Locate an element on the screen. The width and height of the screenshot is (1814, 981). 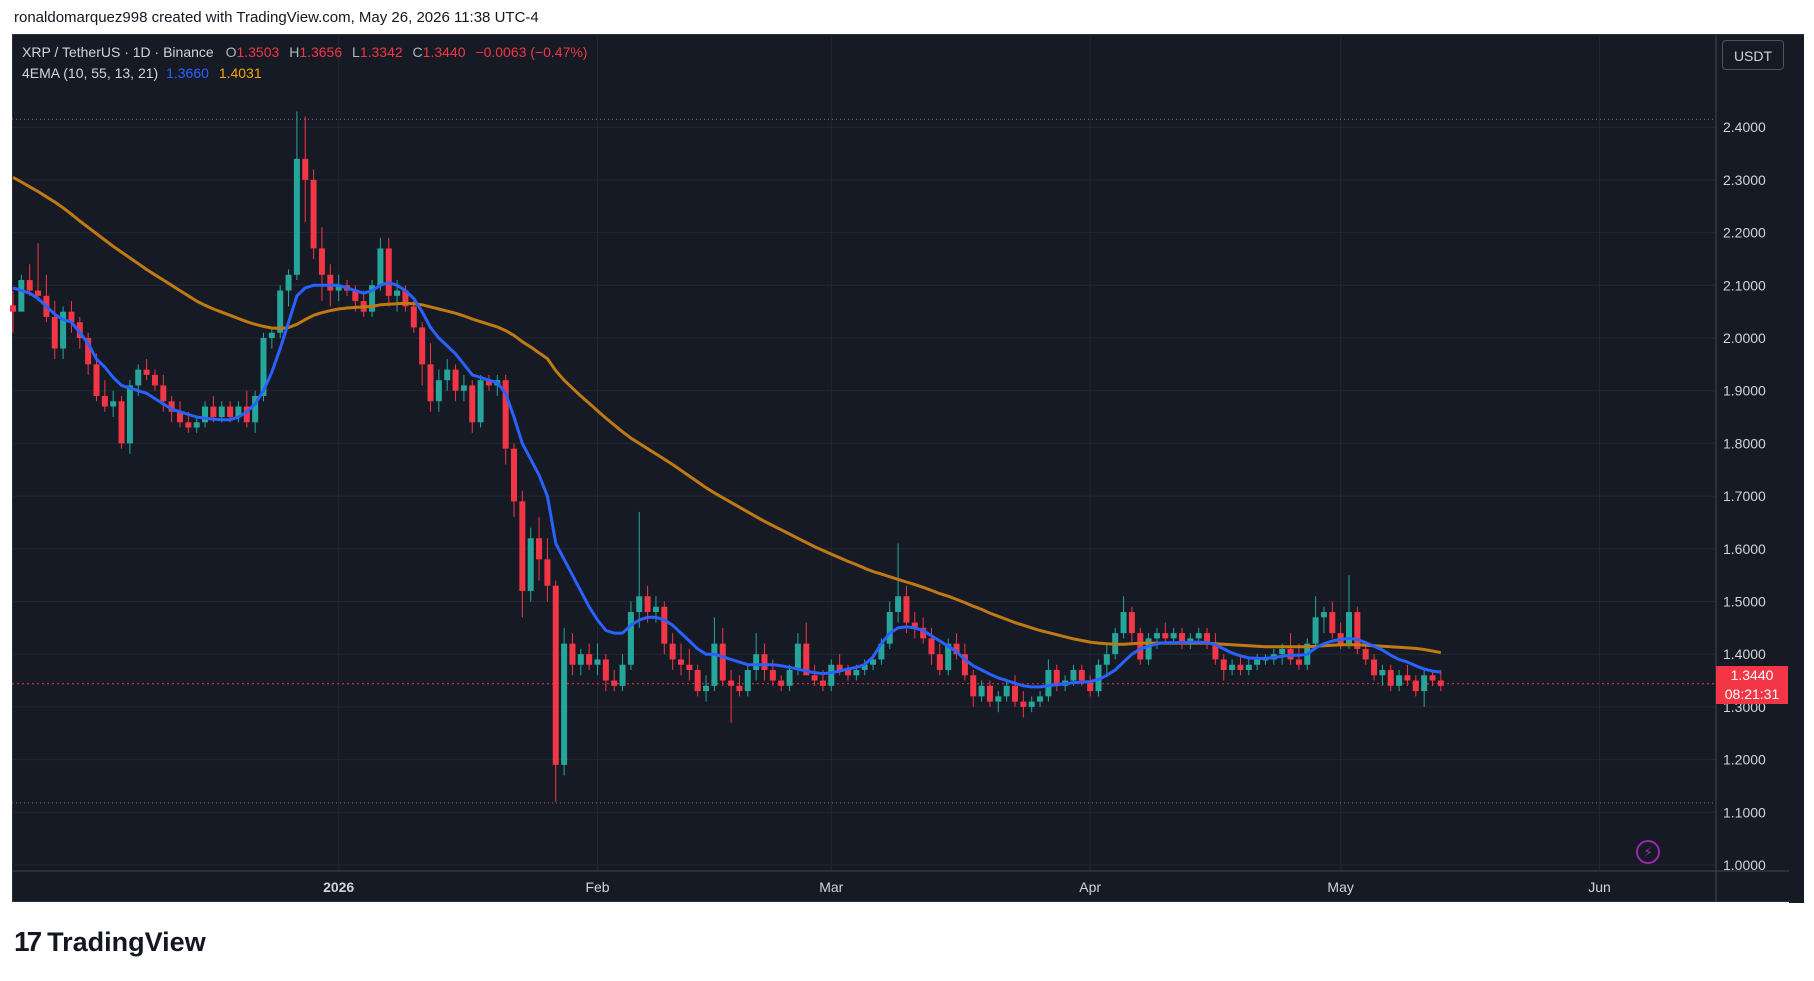
y-axis-tick-label: 1.4000 is located at coordinates (1744, 654).